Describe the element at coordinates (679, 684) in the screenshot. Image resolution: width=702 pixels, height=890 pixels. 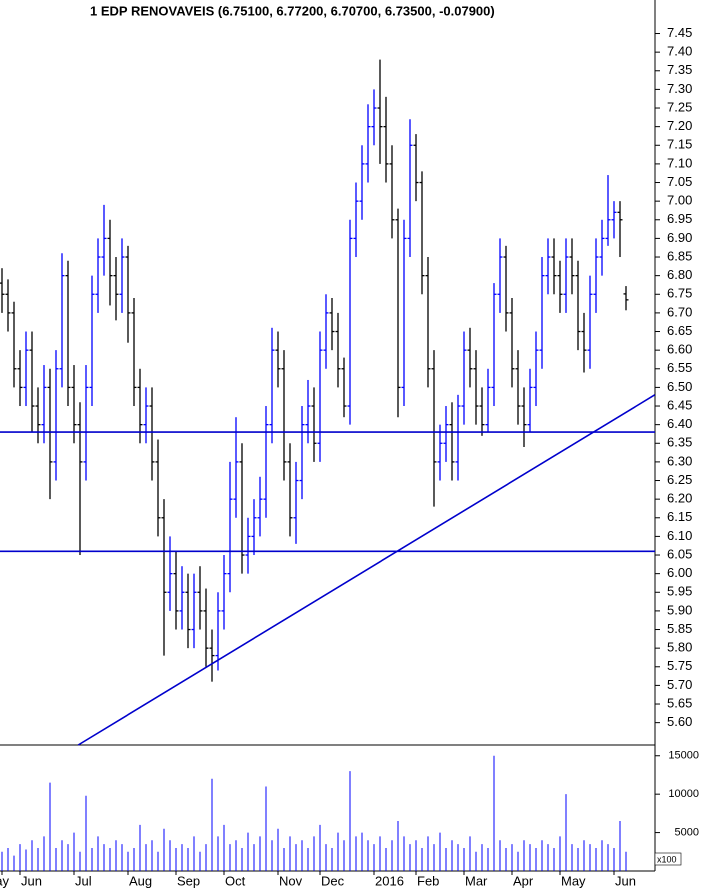
I see `y-tick-label: 5.70` at that location.